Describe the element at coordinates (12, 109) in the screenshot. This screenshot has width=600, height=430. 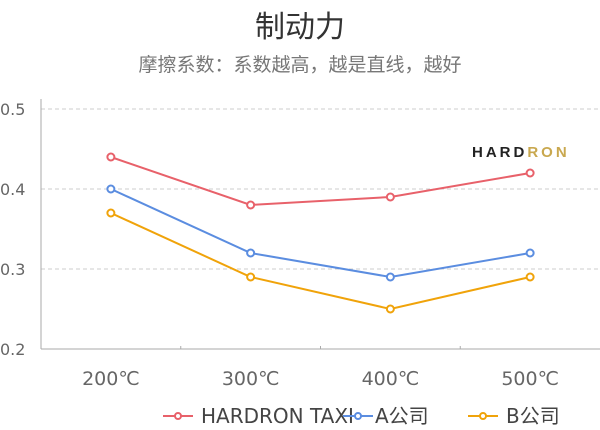
I see `y-tick-label: 0.5` at that location.